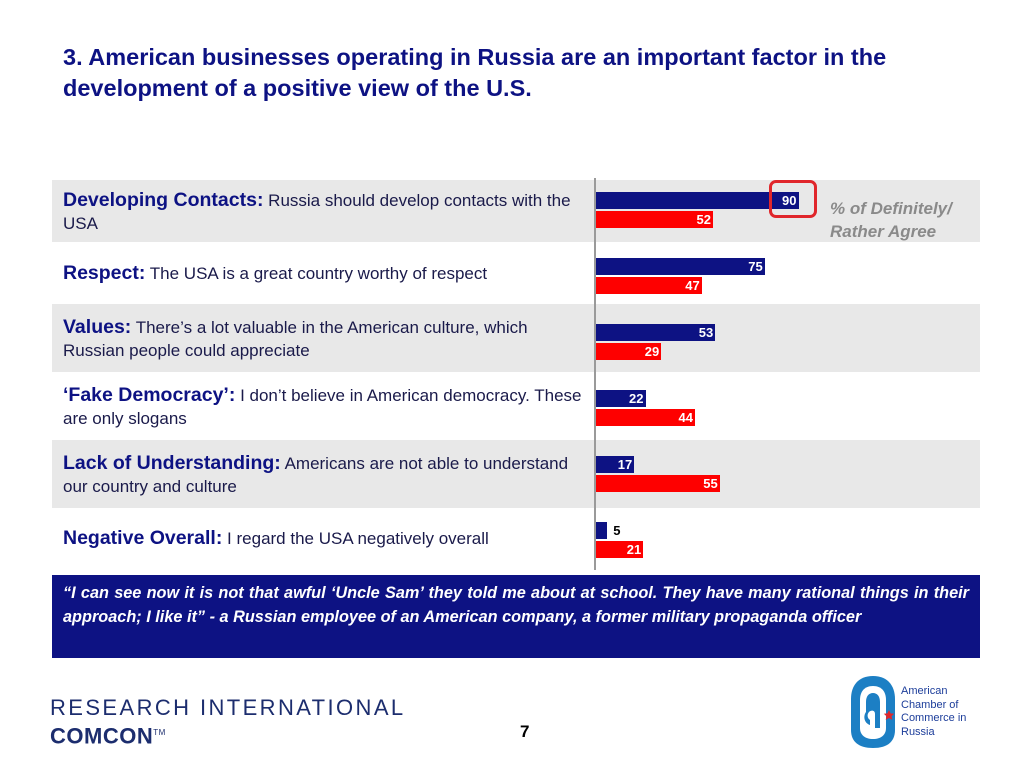 The height and width of the screenshot is (768, 1024). What do you see at coordinates (228, 734) in the screenshot?
I see `logo-line-comcon: COMCONTM` at bounding box center [228, 734].